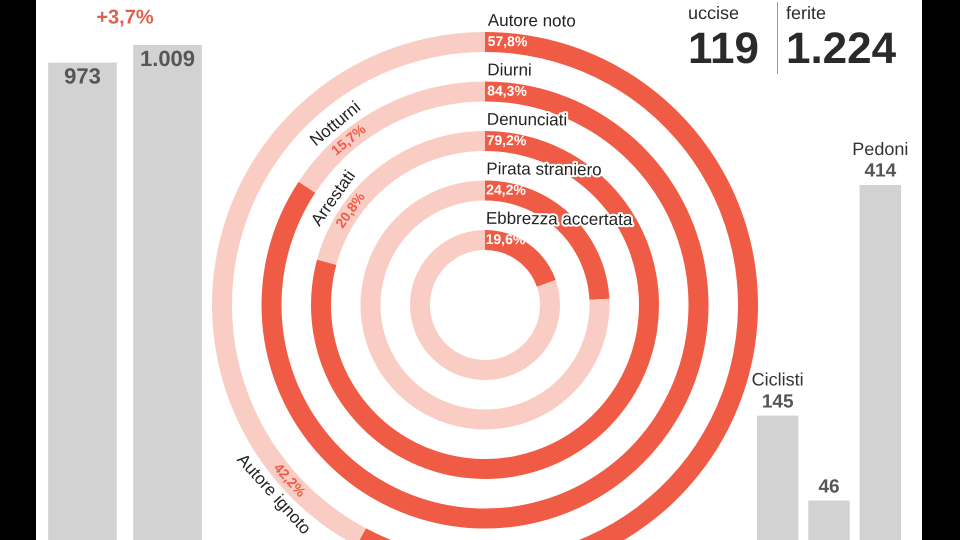  What do you see at coordinates (723, 49) in the screenshot?
I see `text: 119` at bounding box center [723, 49].